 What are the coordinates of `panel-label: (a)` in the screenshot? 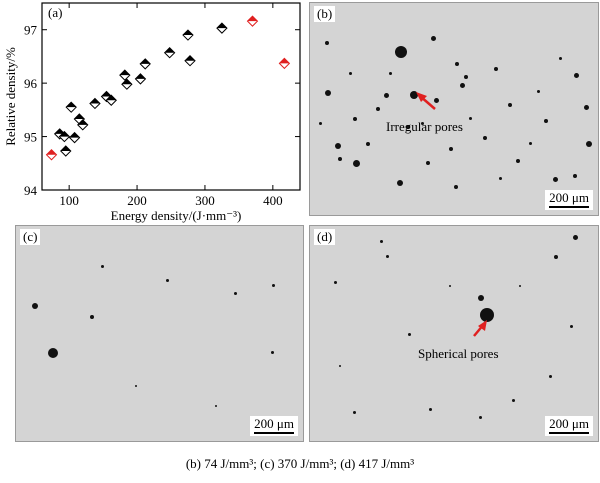 It's located at (55, 12).